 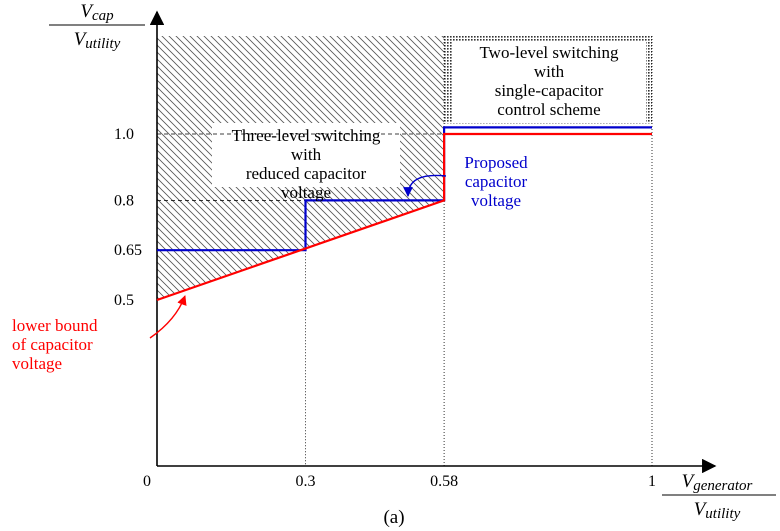 I want to click on proposed-annotation-line: Proposed, so click(x=496, y=162).